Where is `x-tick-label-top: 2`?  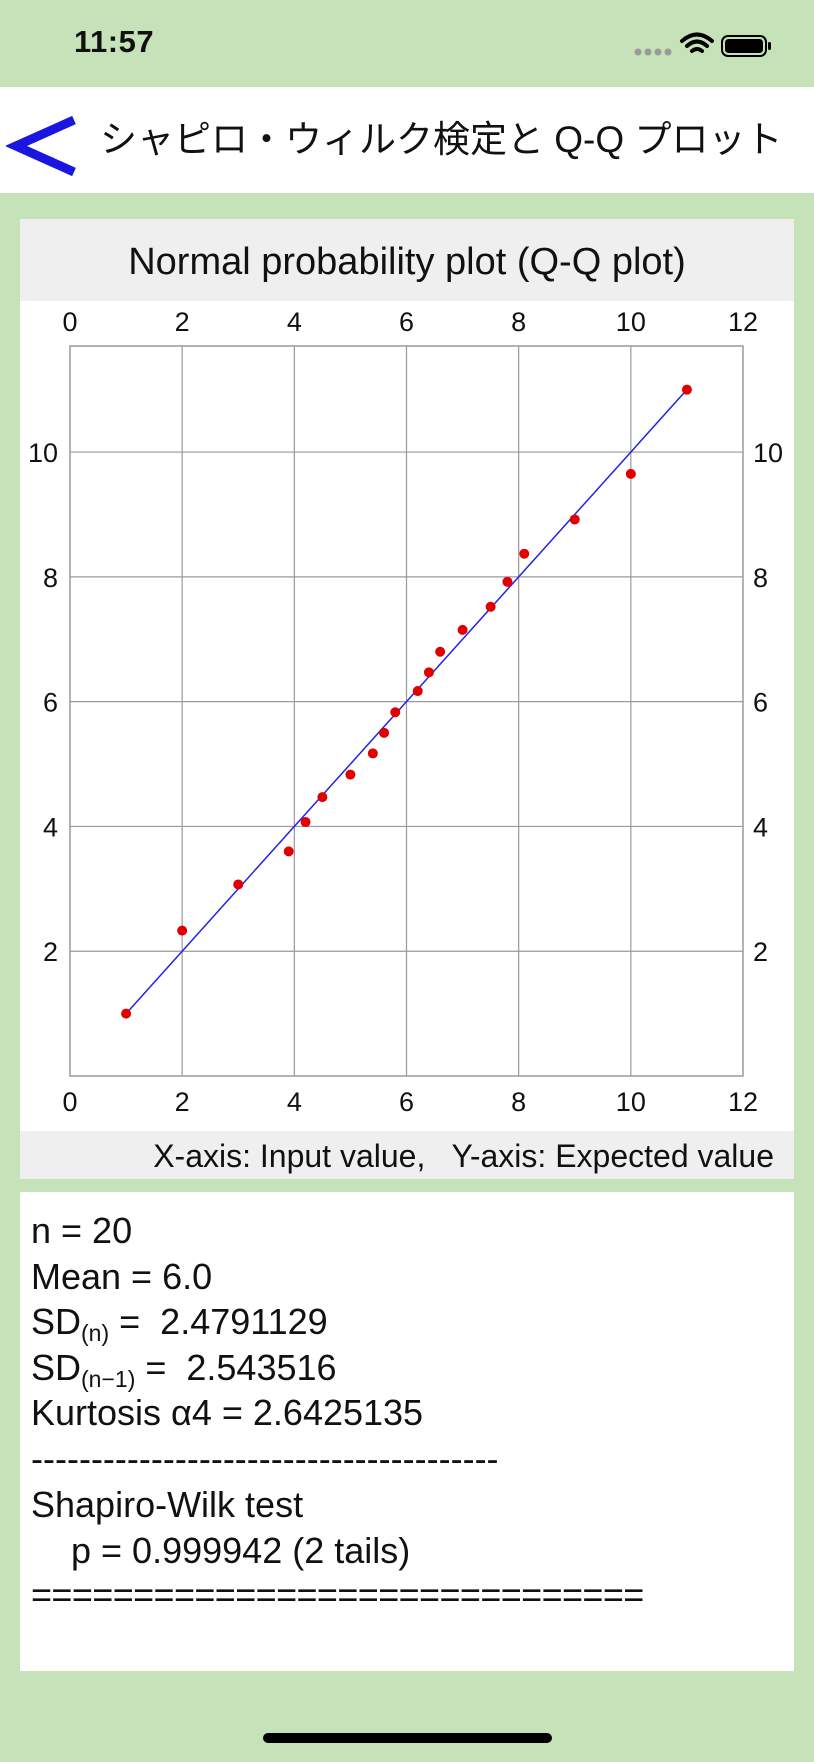
x-tick-label-top: 2 is located at coordinates (182, 322).